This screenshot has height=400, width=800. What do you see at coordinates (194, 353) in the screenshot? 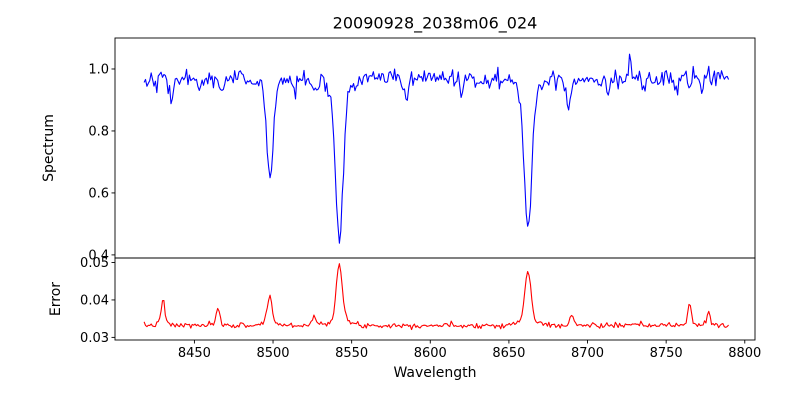
I see `x-tick-label: 8450` at bounding box center [194, 353].